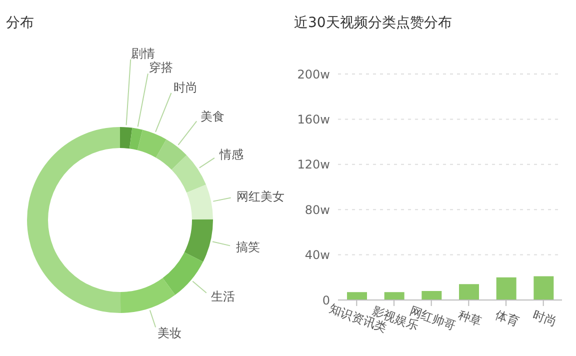 Image resolution: width=576 pixels, height=356 pixels. Describe the element at coordinates (248, 247) in the screenshot. I see `slice-label: 搞笑` at that location.